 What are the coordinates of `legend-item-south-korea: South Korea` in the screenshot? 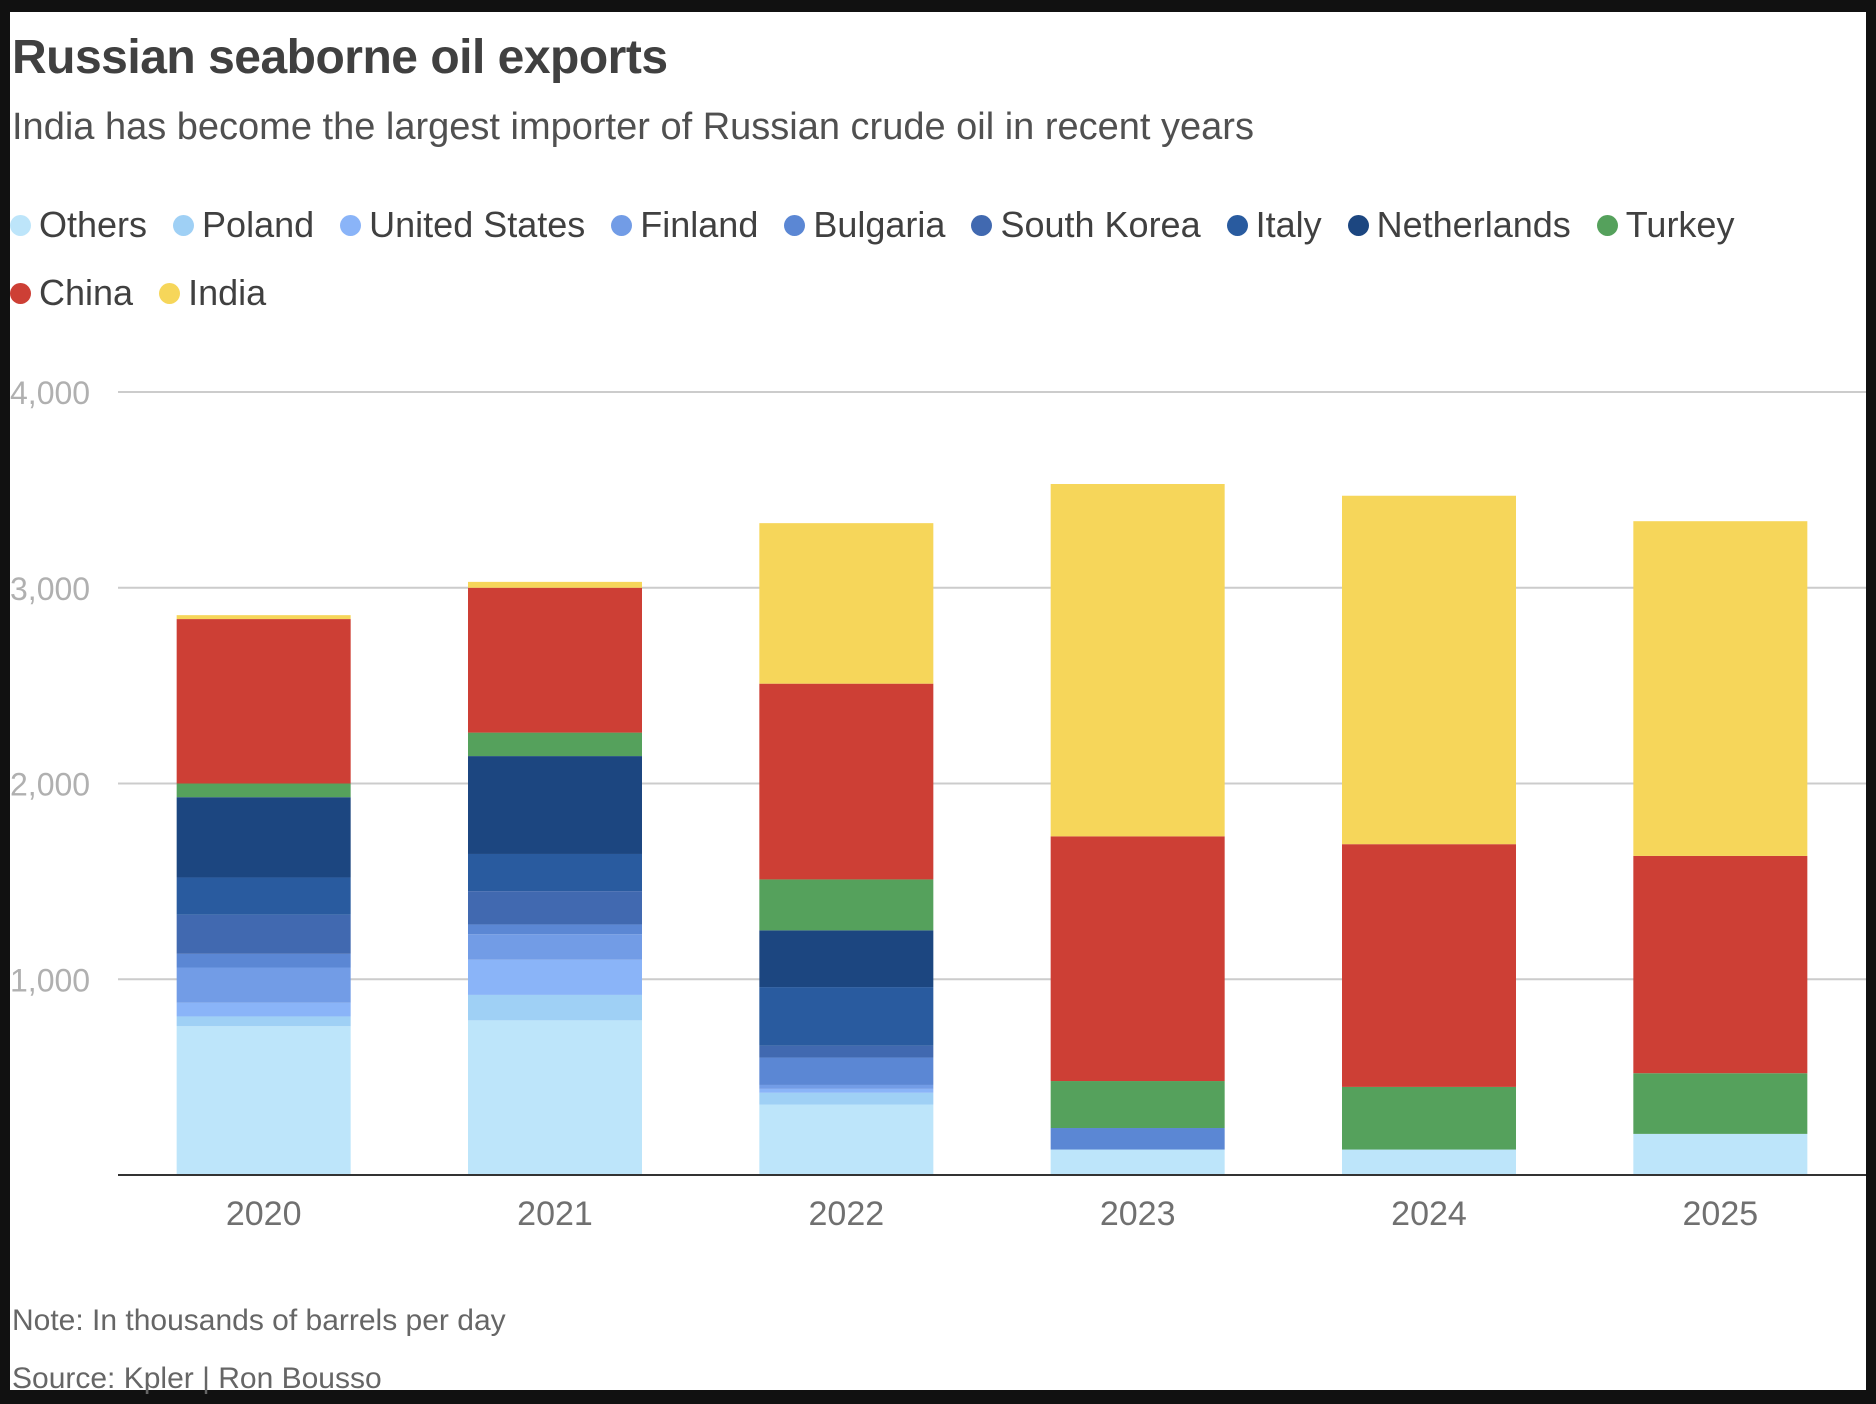 It's located at (1086, 225).